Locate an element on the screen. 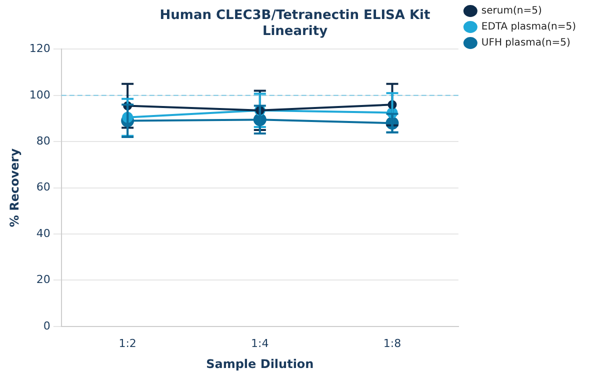  legend-label: serum(n=5) is located at coordinates (511, 11).